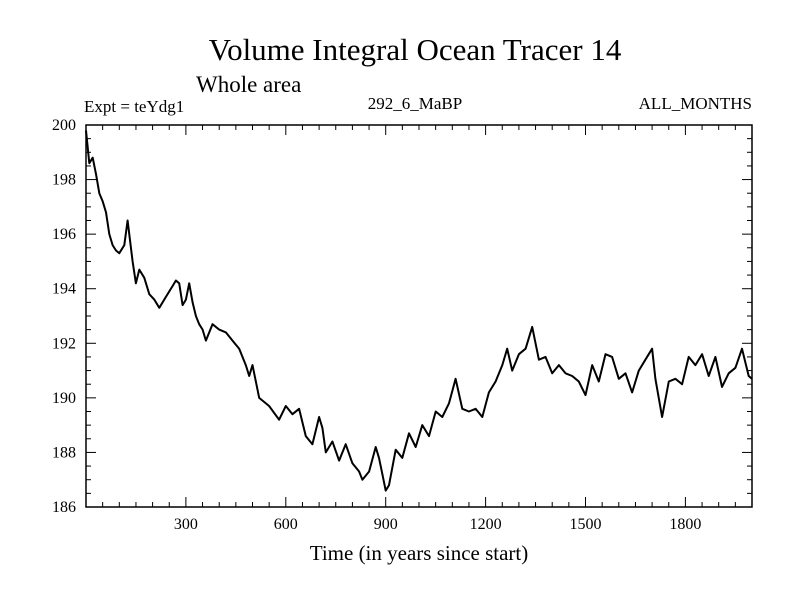 The image size is (800, 600). I want to click on x-tick-label: 300, so click(186, 524).